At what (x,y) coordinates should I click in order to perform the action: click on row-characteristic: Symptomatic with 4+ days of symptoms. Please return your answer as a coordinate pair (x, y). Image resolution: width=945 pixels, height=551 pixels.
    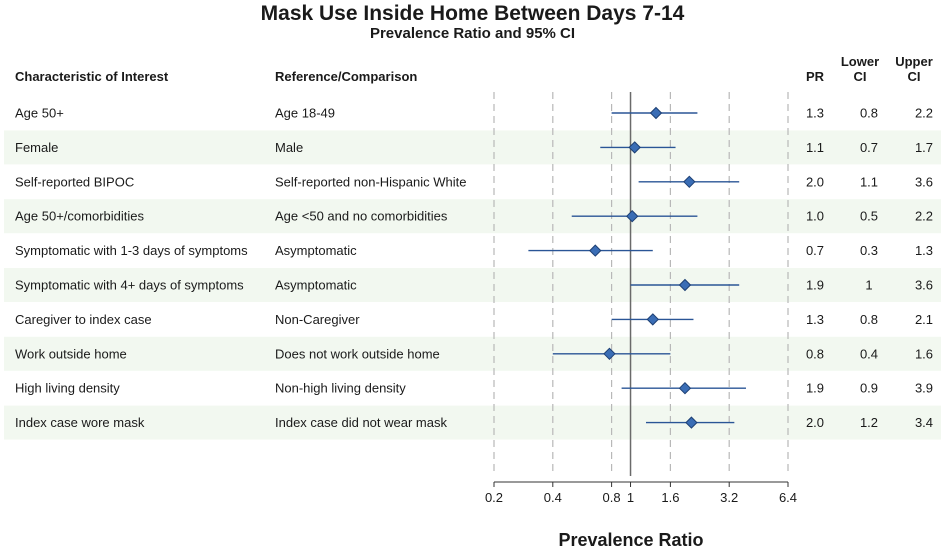
    Looking at the image, I should click on (129, 285).